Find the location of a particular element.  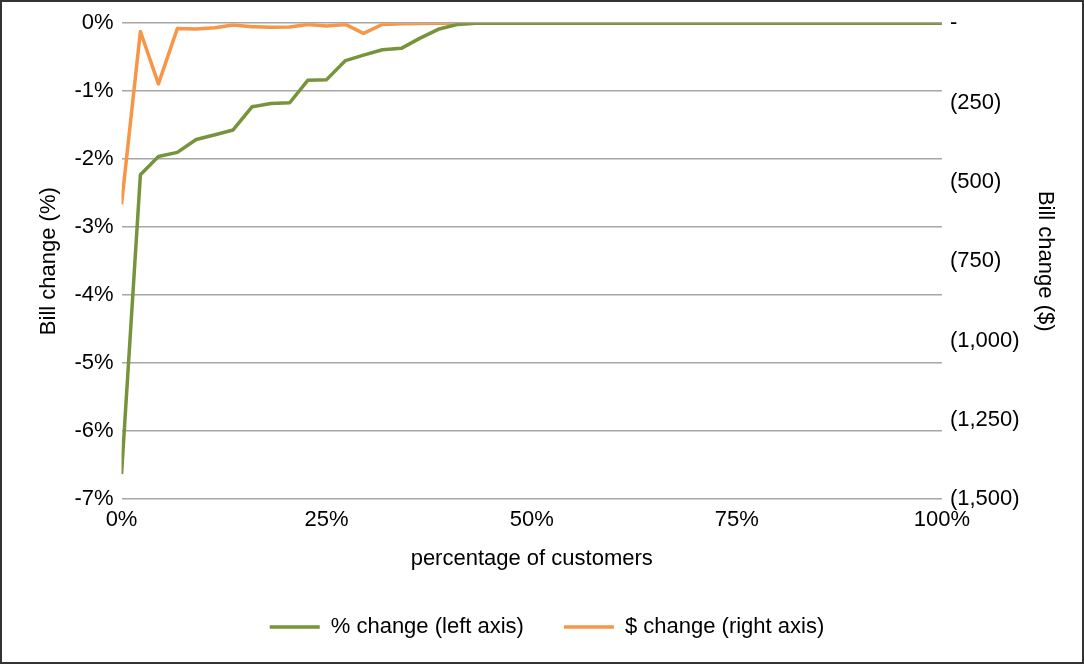

y-tick-label: -1% is located at coordinates (94, 90).